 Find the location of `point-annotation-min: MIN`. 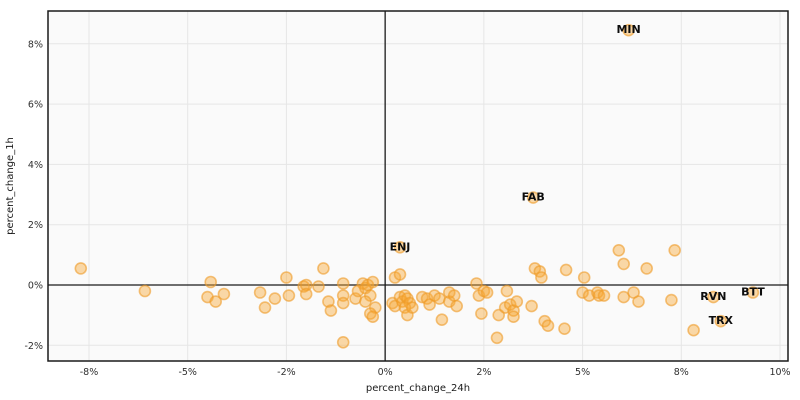

point-annotation-min: MIN is located at coordinates (628, 29).